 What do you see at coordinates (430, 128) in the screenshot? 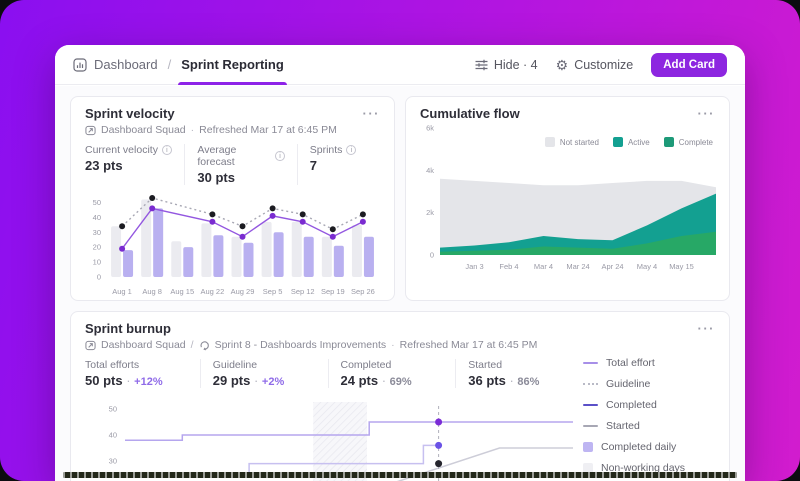
I see `svg-text: 6k` at bounding box center [430, 128].